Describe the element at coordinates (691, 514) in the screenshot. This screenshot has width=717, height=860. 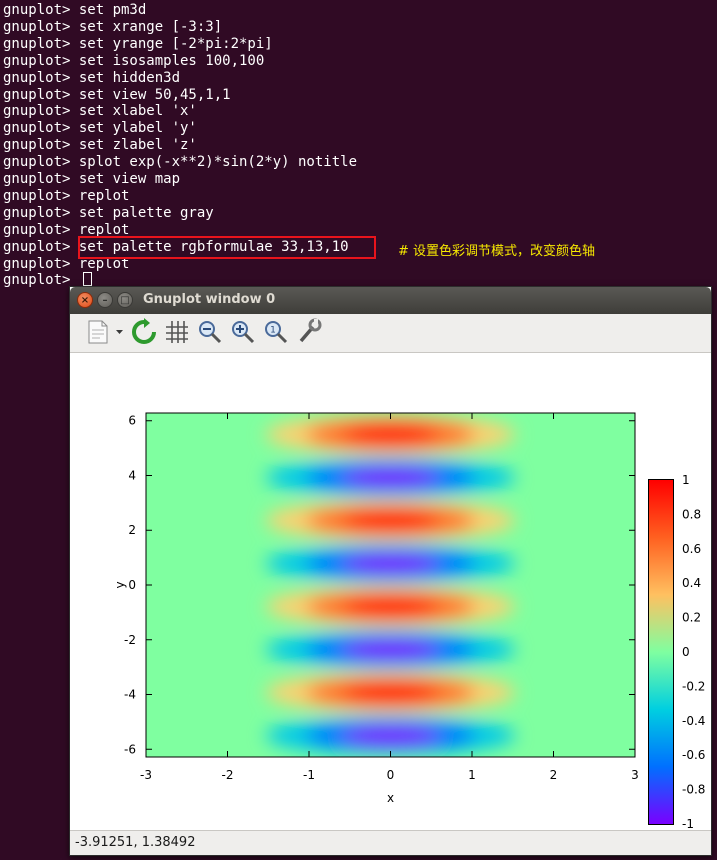
I see `colorbar-tick-label: 0.8` at that location.